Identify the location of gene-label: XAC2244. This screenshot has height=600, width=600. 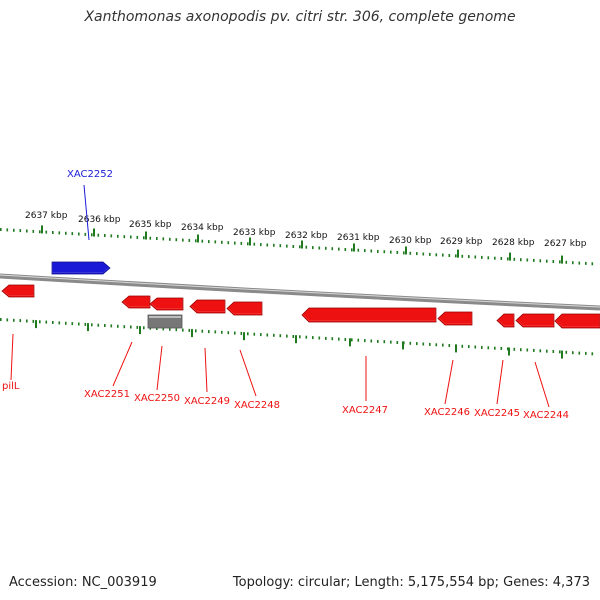
(546, 415).